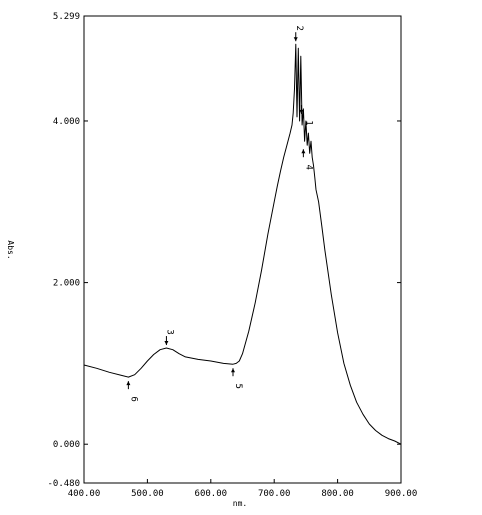  What do you see at coordinates (66, 445) in the screenshot?
I see `y-tick-label: 0.000` at bounding box center [66, 445].